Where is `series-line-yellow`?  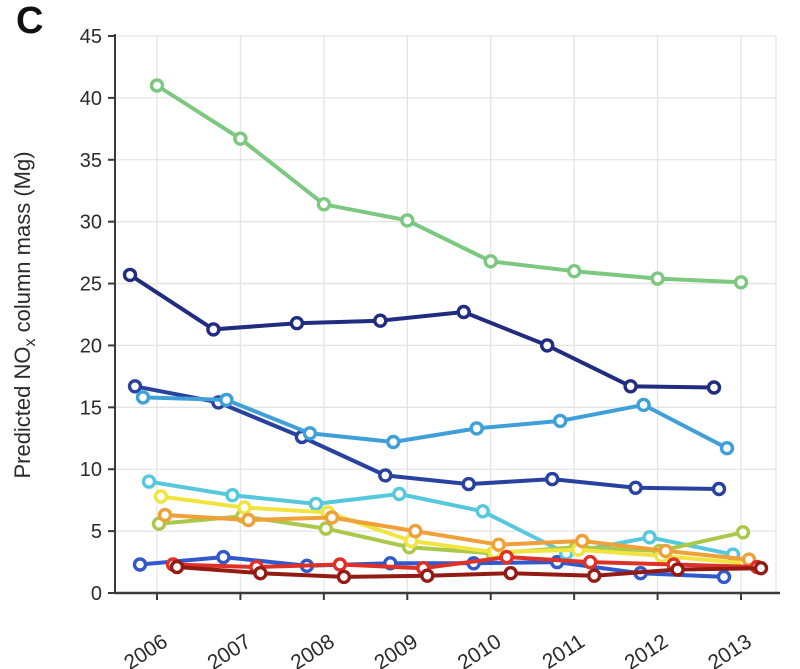 series-line-yellow is located at coordinates (453, 530).